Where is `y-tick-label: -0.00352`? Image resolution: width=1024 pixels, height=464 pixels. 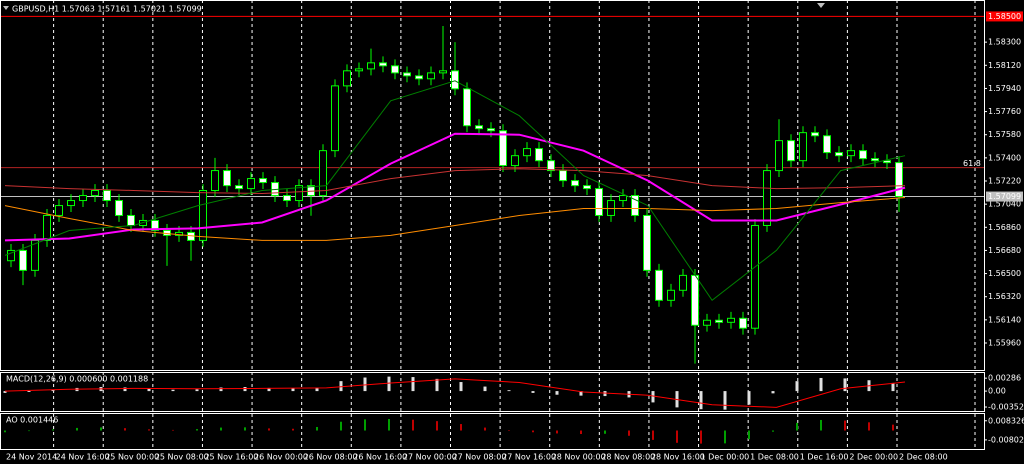 y-tick-label: -0.00352 is located at coordinates (1006, 407).